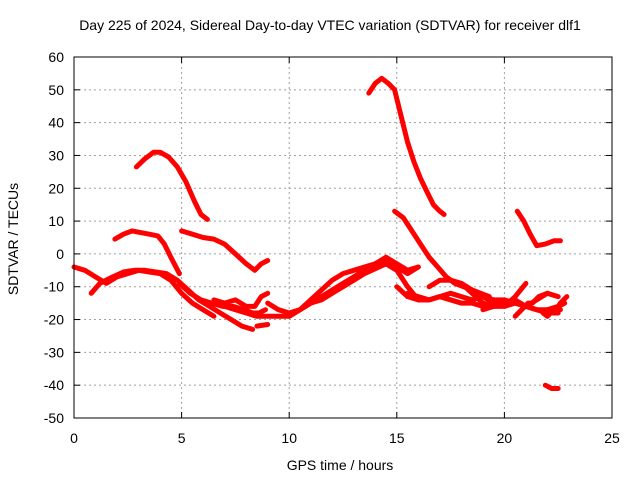 The height and width of the screenshot is (480, 640). What do you see at coordinates (262, 325) in the screenshot?
I see `series-line-s9` at bounding box center [262, 325].